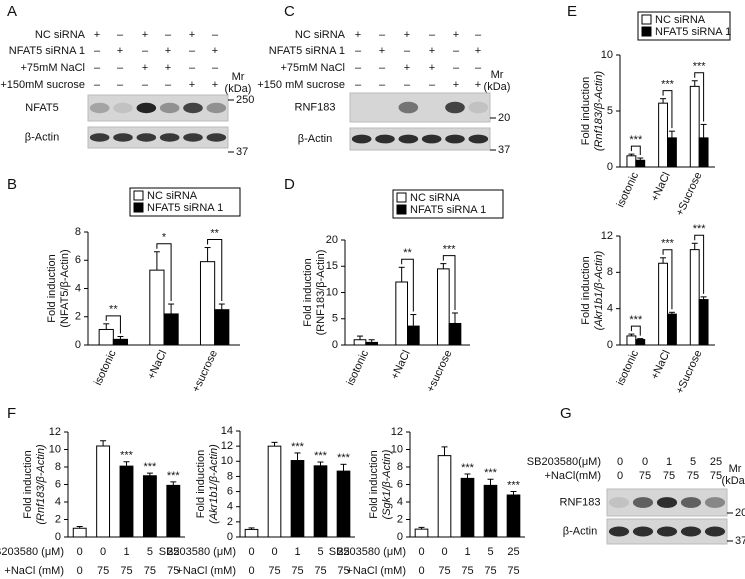 This screenshot has width=745, height=579. I want to click on legend-swatch, so click(646, 19).